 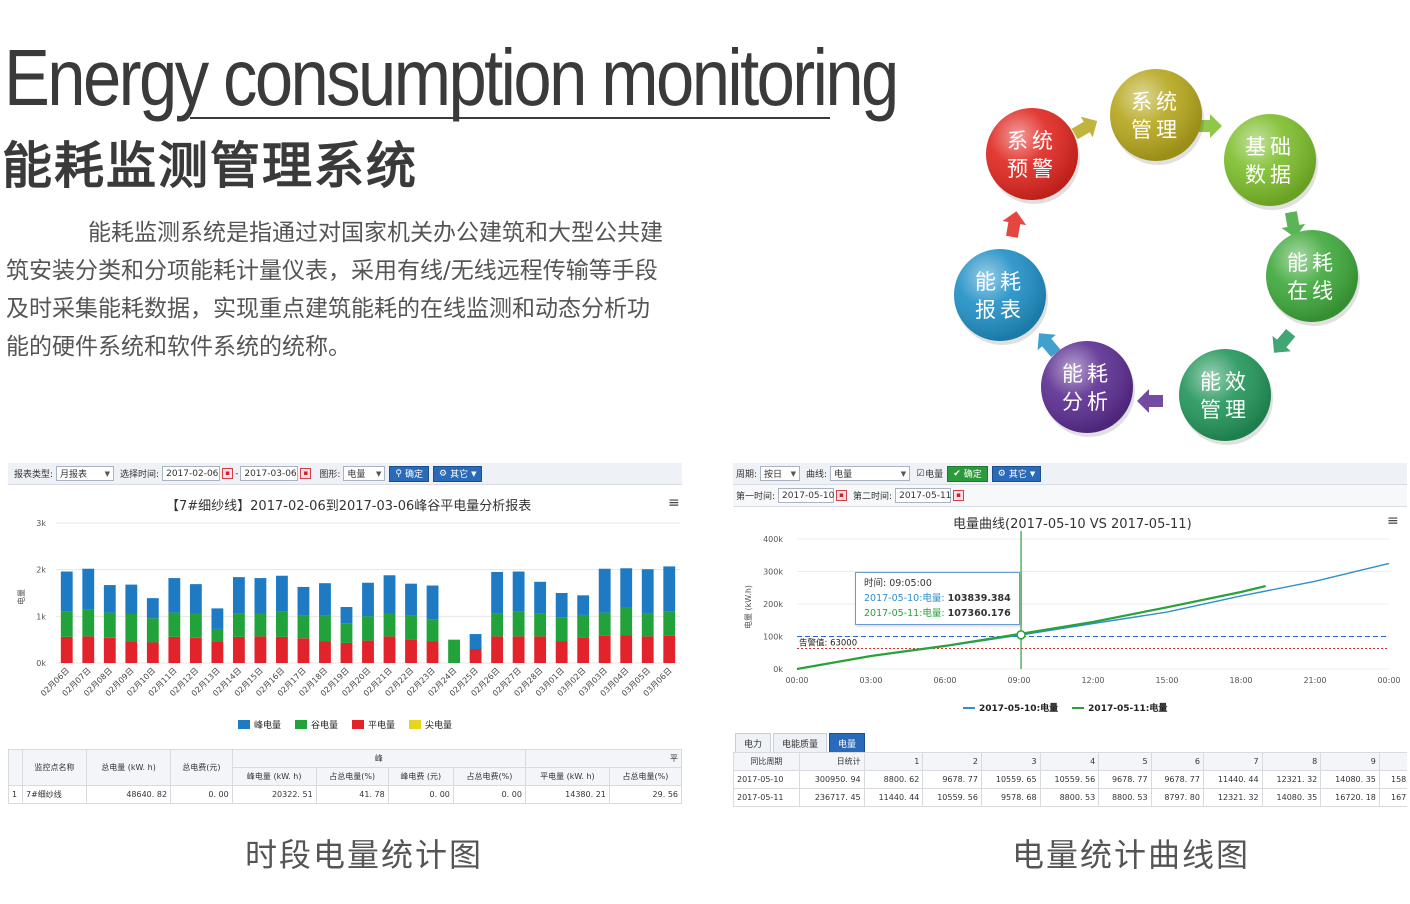 What do you see at coordinates (645, 794) in the screenshot?
I see `cell-flat-pct: 29. 56` at bounding box center [645, 794].